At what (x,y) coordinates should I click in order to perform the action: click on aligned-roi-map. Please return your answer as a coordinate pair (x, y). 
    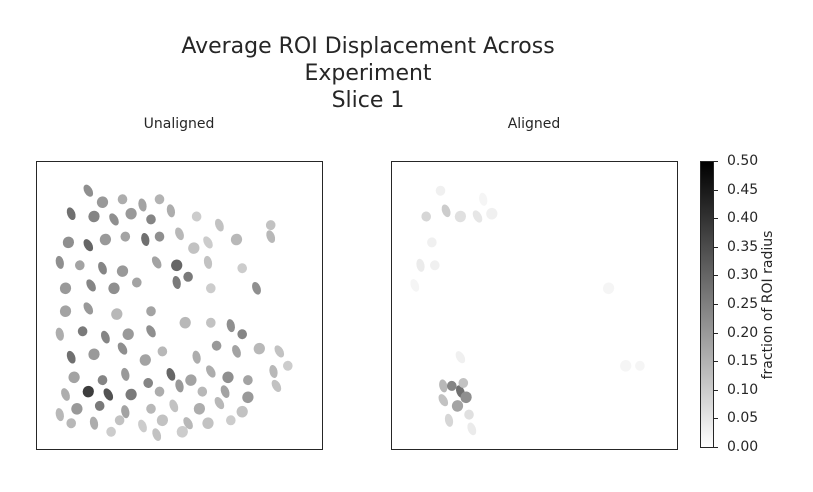
    Looking at the image, I should click on (527, 310).